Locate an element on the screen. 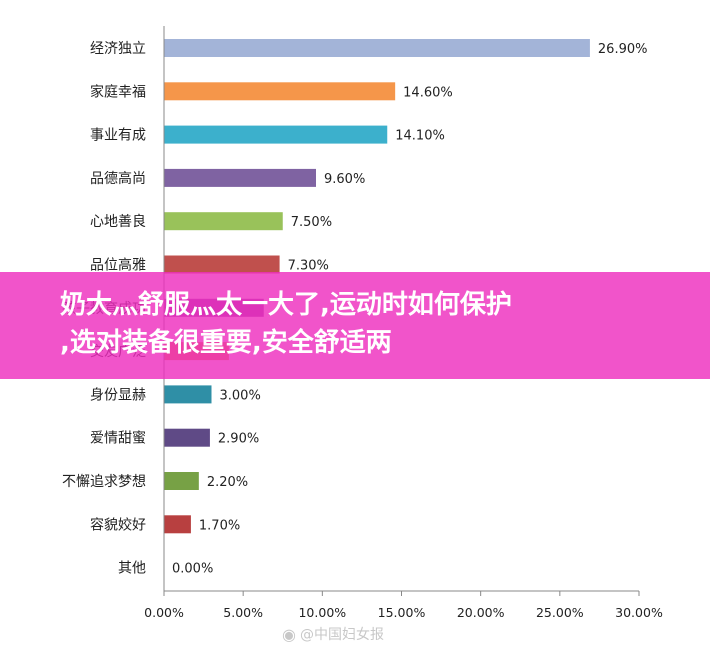 The height and width of the screenshot is (655, 710). x-tick-label: 0.00% is located at coordinates (164, 612).